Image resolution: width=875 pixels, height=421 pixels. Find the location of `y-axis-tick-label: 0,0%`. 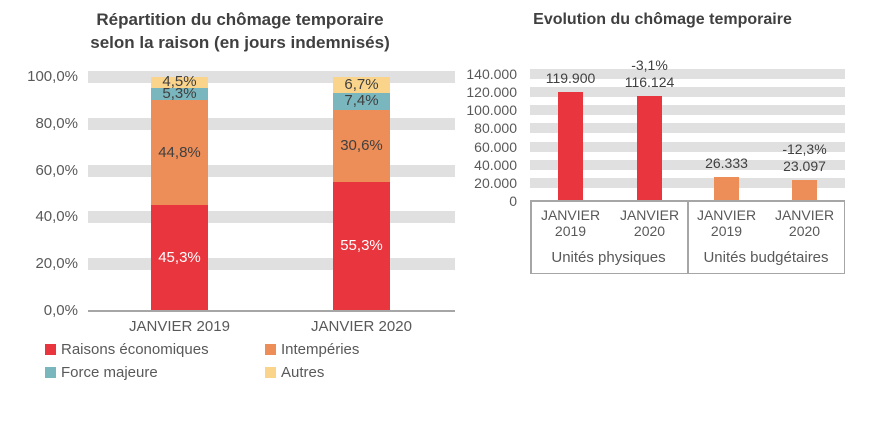

y-axis-tick-label: 0,0% is located at coordinates (60, 310).